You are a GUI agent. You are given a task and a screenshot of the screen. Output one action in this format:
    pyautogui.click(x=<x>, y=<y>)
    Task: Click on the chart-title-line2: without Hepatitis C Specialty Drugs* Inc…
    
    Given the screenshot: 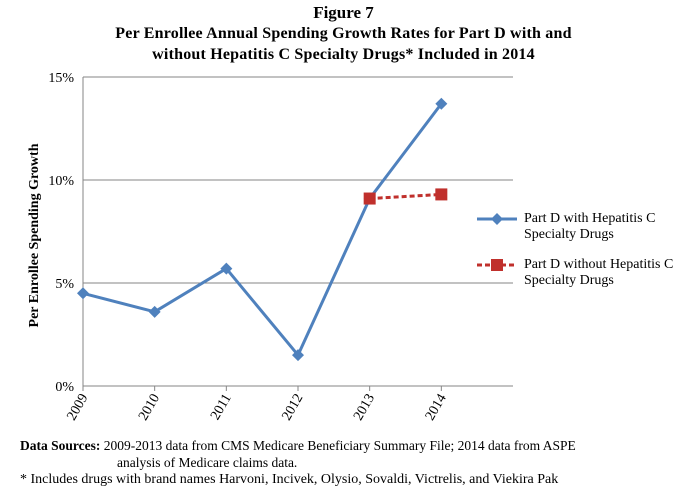 What is the action you would take?
    pyautogui.click(x=343, y=54)
    